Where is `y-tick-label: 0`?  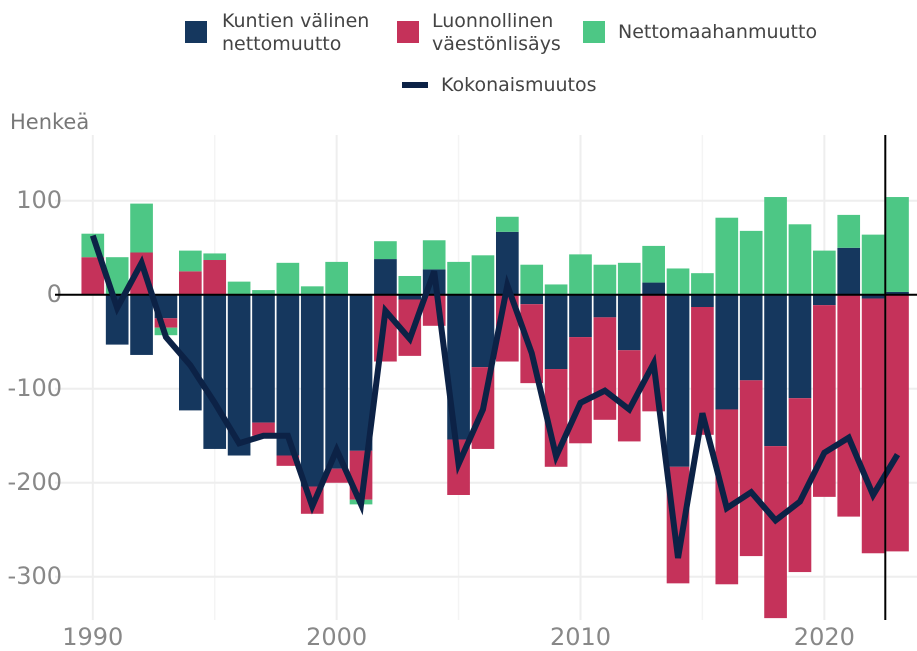
y-tick-label: 0 is located at coordinates (54, 294).